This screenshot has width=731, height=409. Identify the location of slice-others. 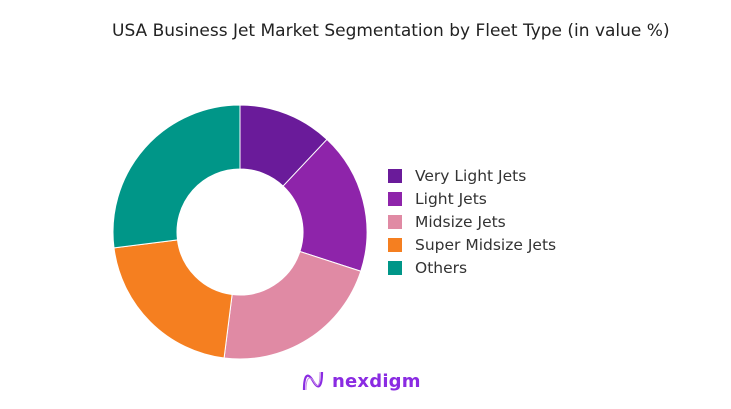
(176, 176).